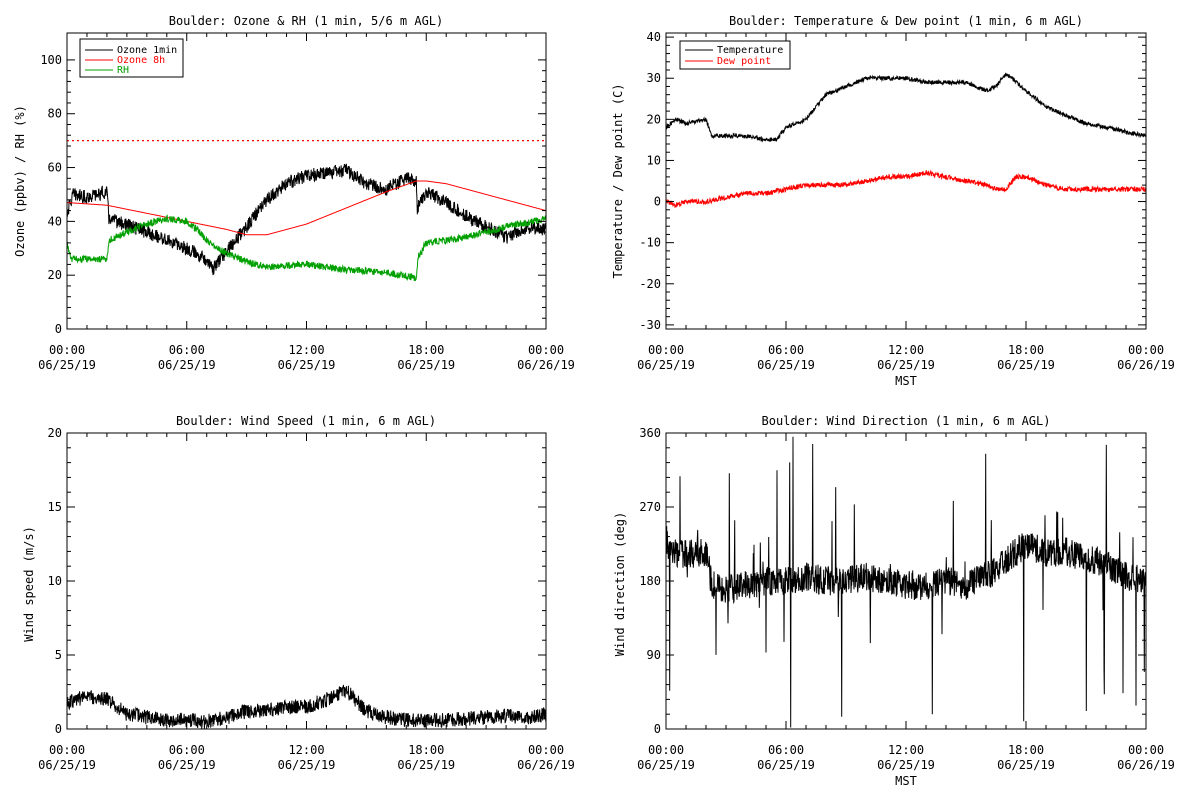  What do you see at coordinates (654, 655) in the screenshot?
I see `y-tick-label: 90` at bounding box center [654, 655].